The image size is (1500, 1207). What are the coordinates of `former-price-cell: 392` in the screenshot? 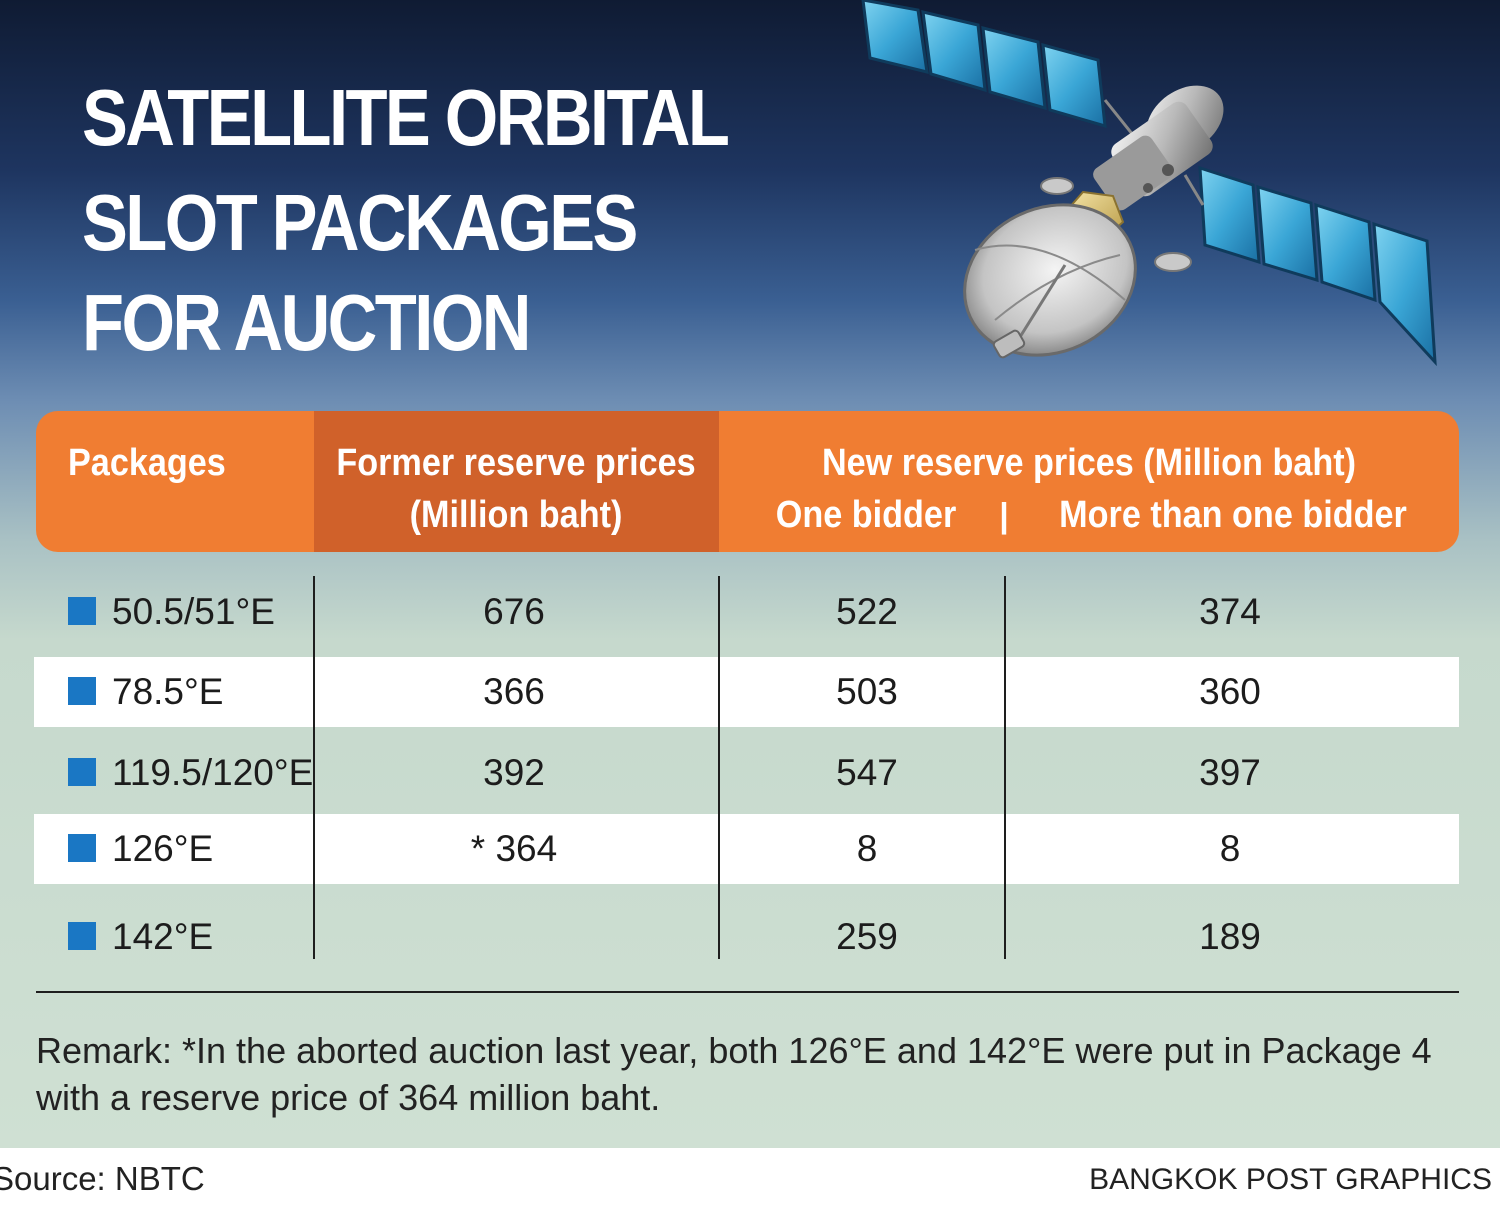 It's located at (514, 772).